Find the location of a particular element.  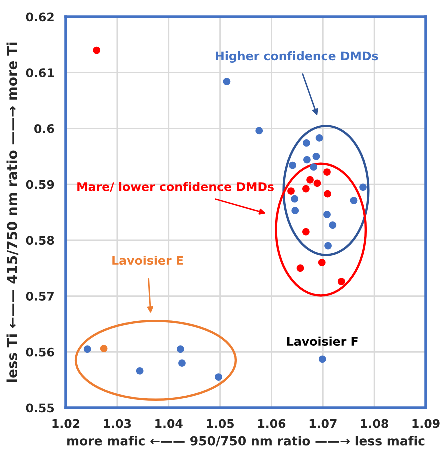

x-axis-title: more mafic ←—— 950/750 nm ratio ——→ less mafic is located at coordinates (246, 441).